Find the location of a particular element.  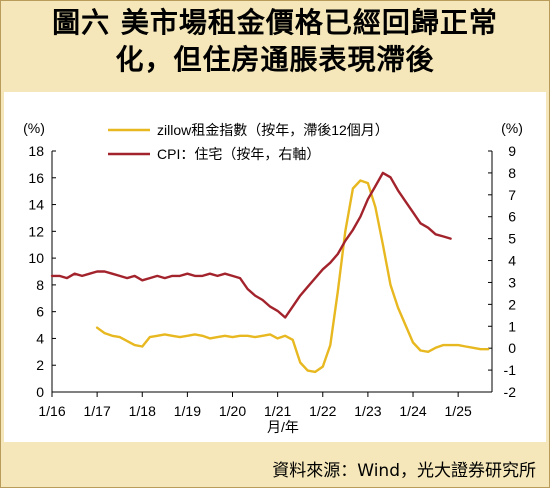

left-tick-label: 2 is located at coordinates (40, 365).